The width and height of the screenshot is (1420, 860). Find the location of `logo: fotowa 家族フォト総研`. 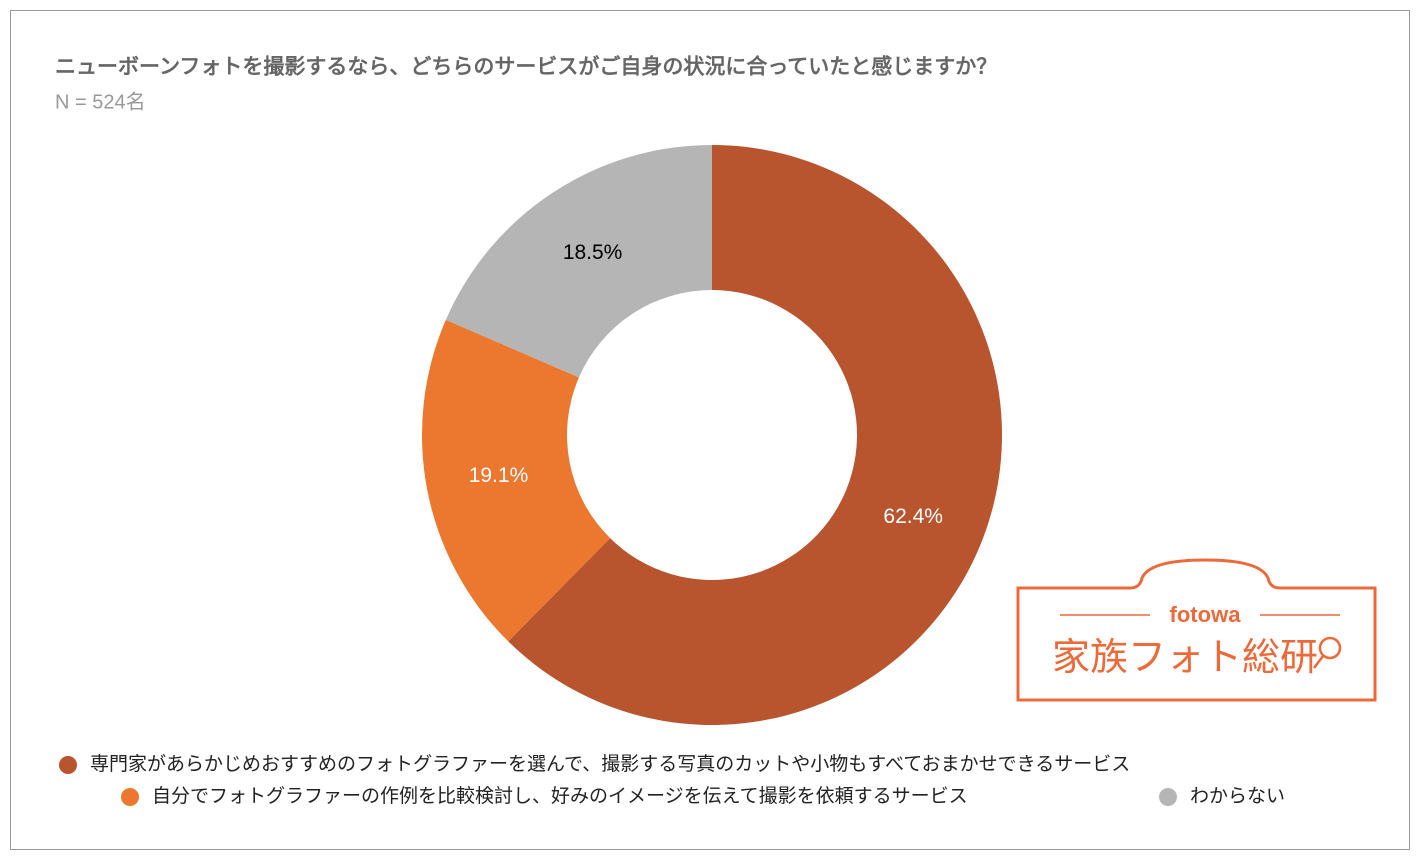

logo: fotowa 家族フォト総研 is located at coordinates (1196, 630).